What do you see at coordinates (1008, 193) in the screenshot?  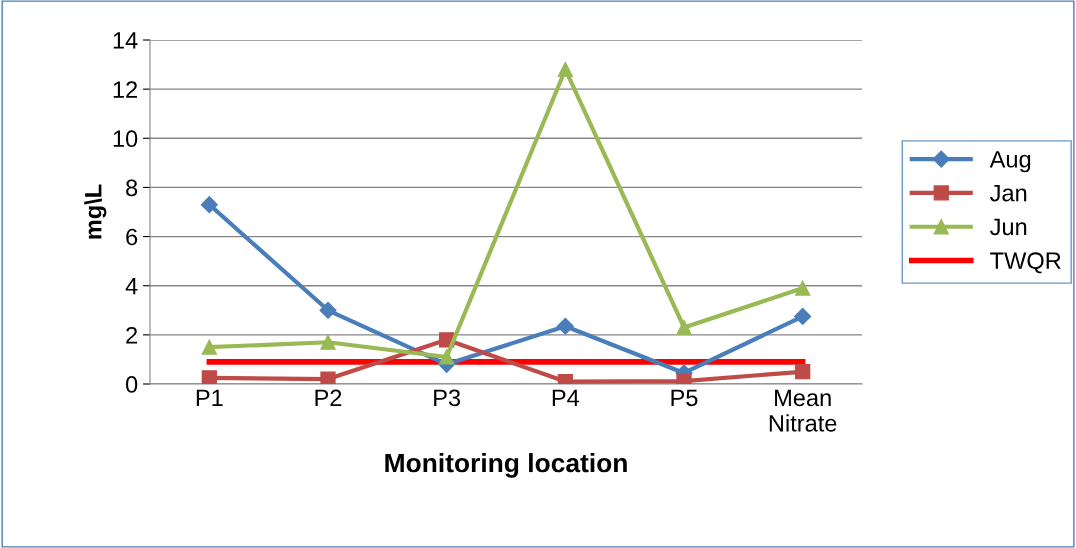 I see `legend-label: Jan` at bounding box center [1008, 193].